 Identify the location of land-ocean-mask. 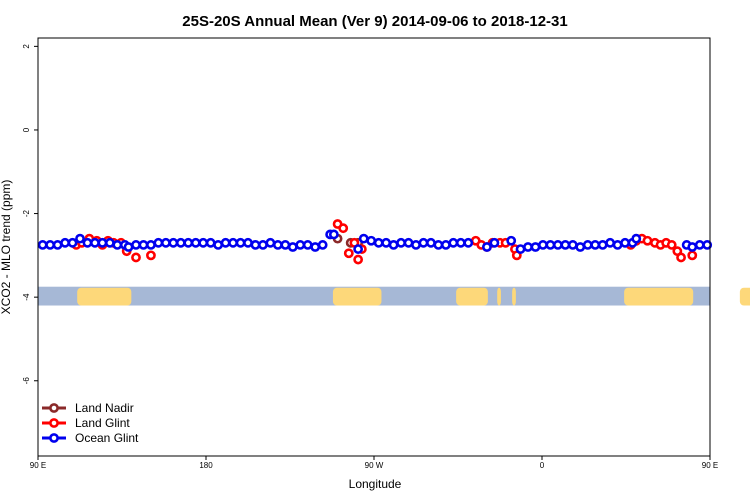
(394, 296).